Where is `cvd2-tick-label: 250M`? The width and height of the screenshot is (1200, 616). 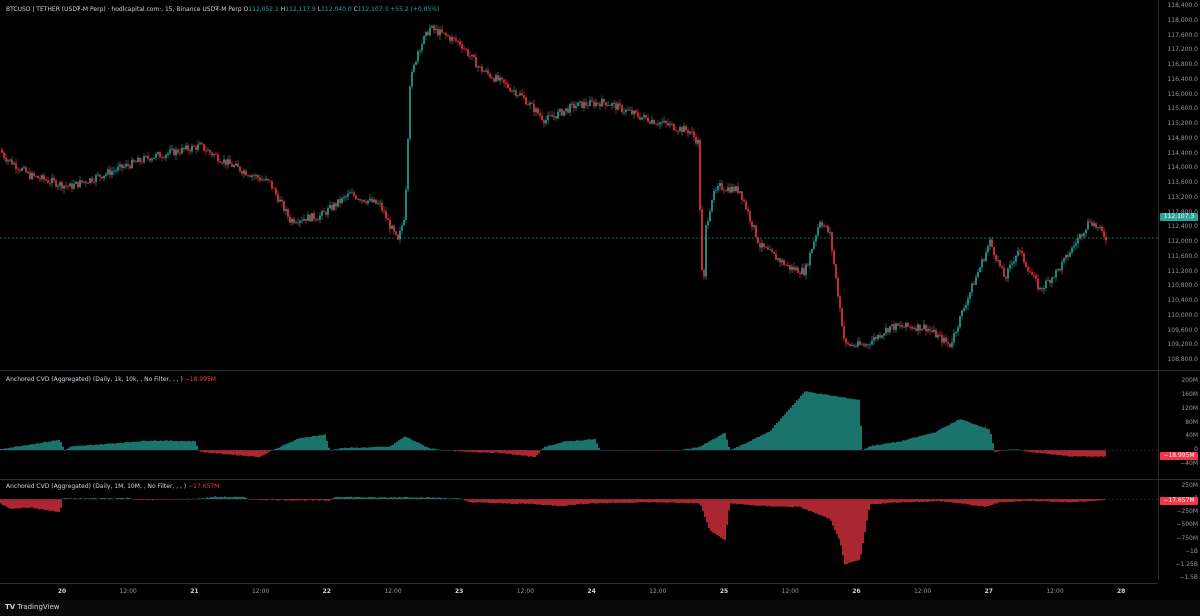 cvd2-tick-label: 250M is located at coordinates (1189, 485).